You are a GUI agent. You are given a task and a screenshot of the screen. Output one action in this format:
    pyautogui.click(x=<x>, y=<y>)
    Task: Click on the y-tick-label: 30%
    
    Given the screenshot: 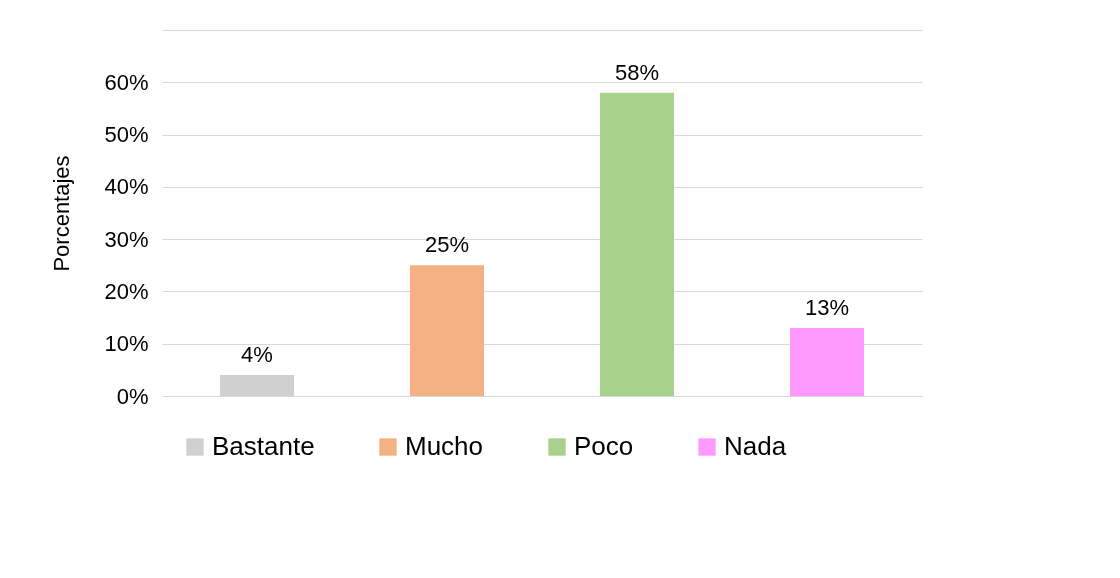 What is the action you would take?
    pyautogui.click(x=126, y=239)
    